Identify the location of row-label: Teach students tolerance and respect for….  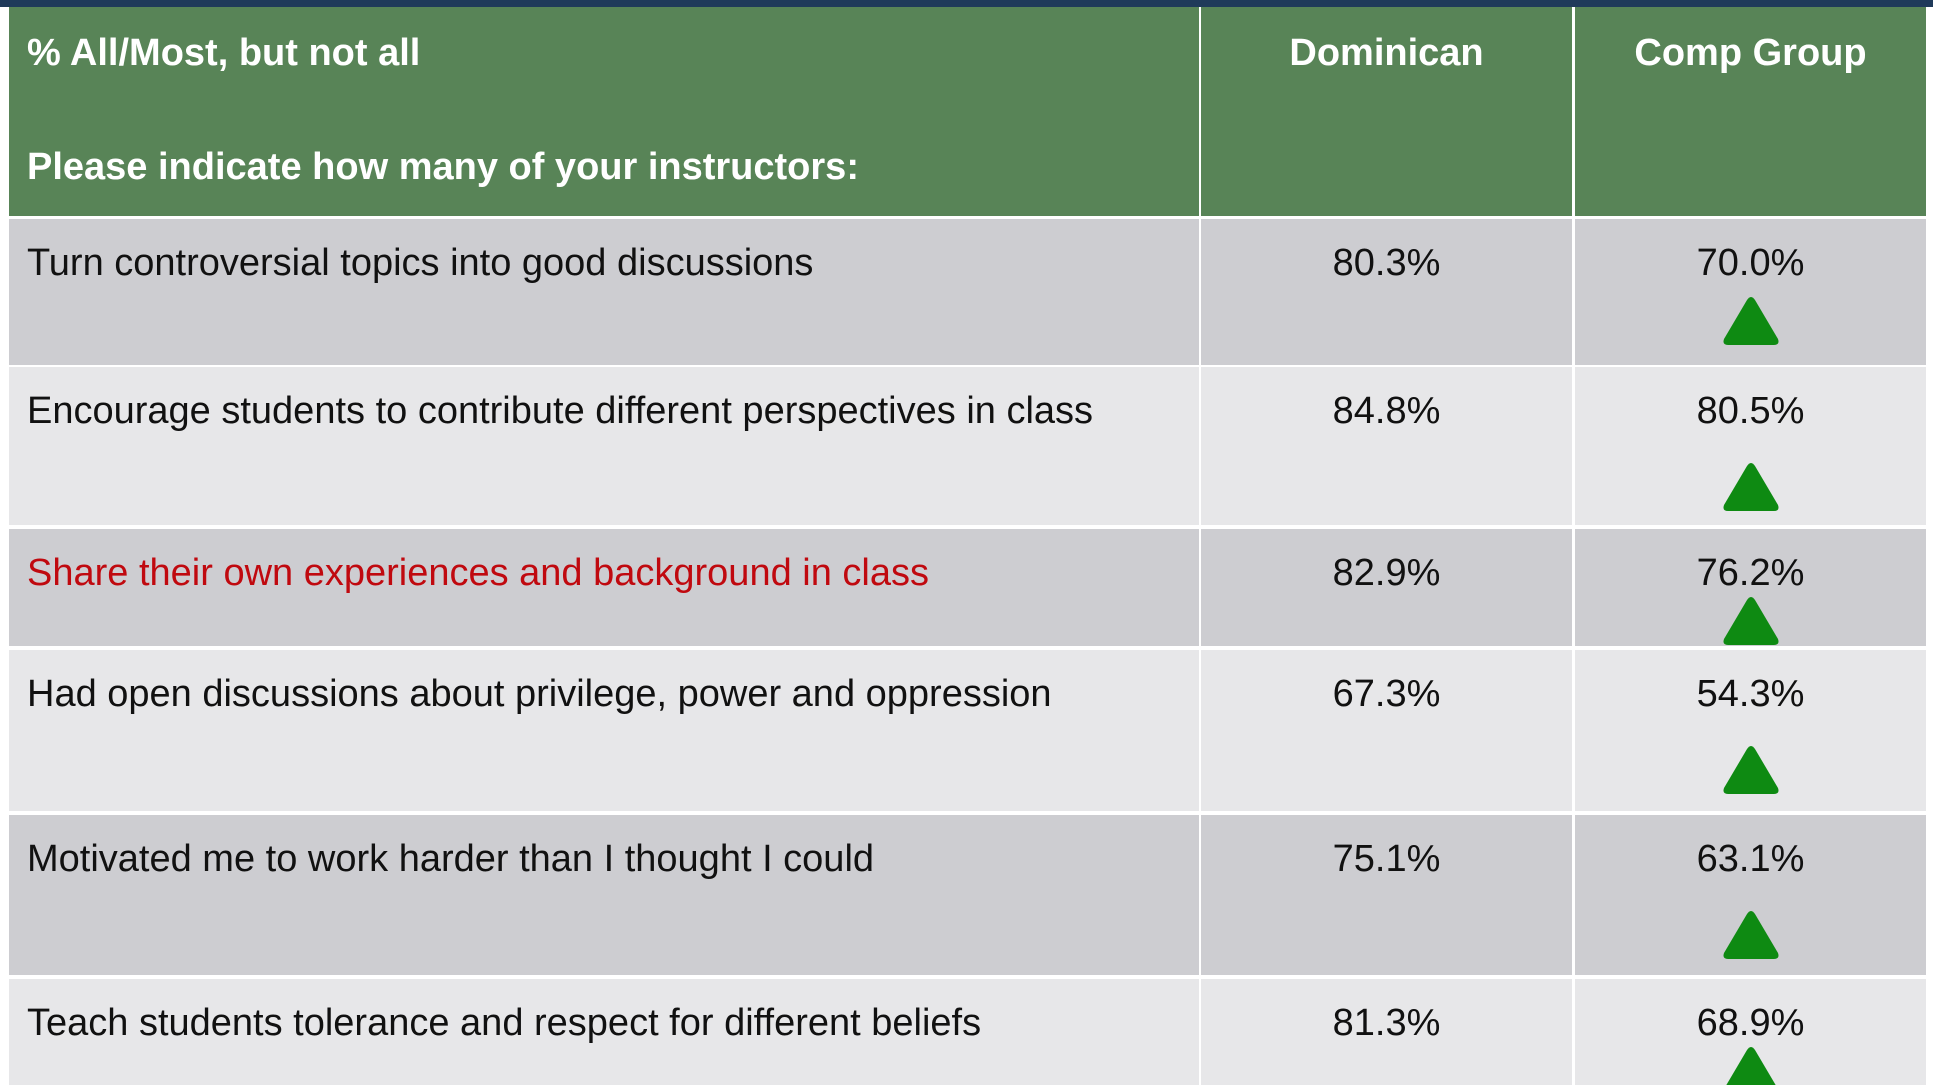
(504, 1023).